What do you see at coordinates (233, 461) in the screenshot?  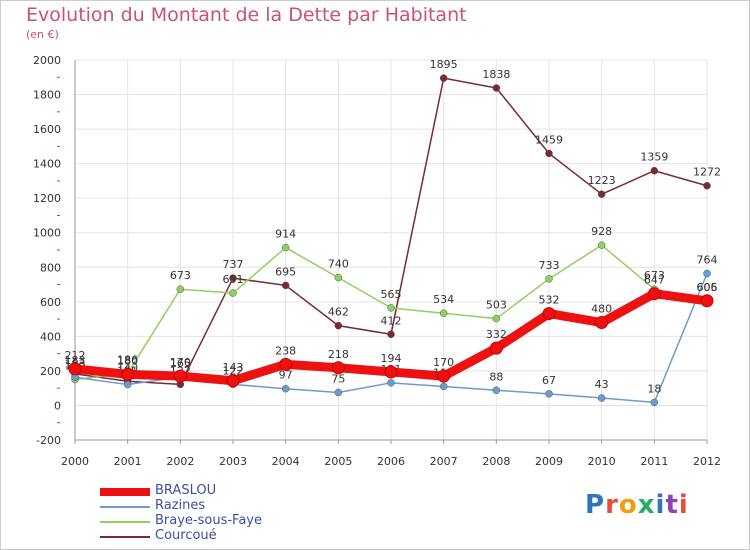 I see `x-tick-label: 2003` at bounding box center [233, 461].